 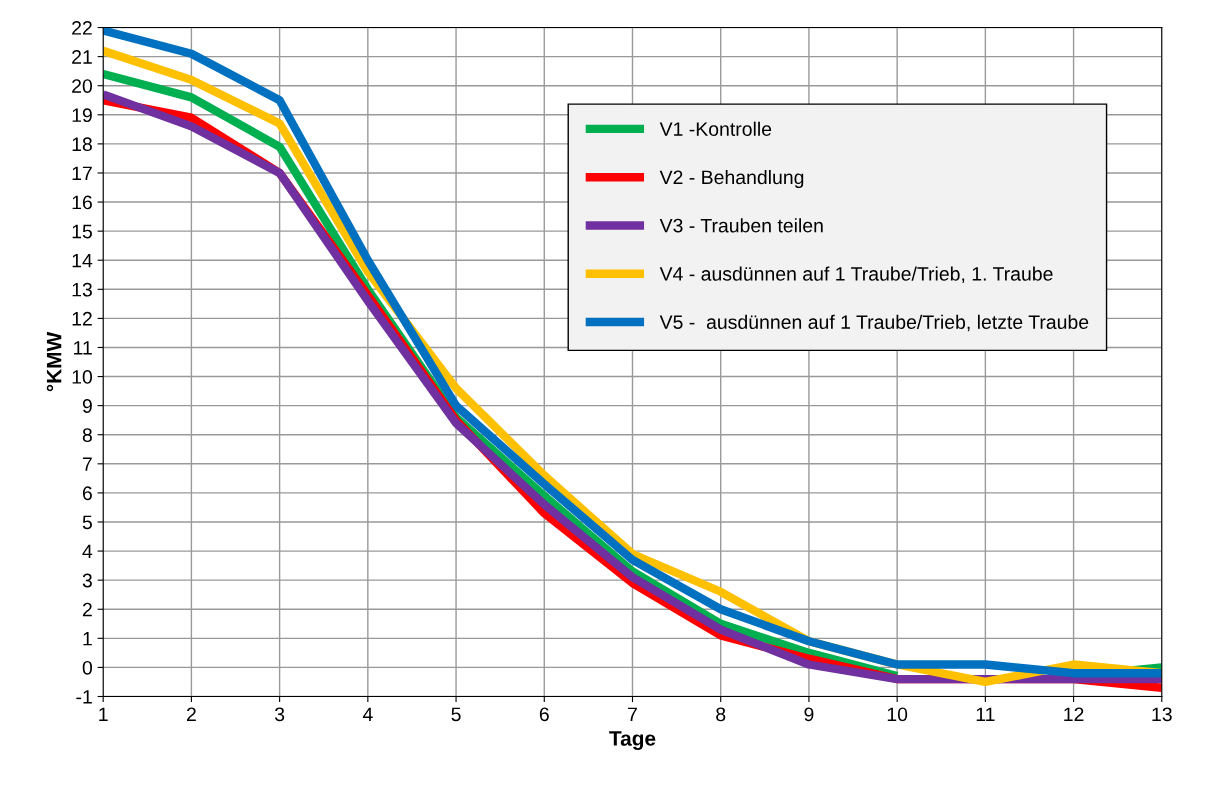 What do you see at coordinates (87, 580) in the screenshot?
I see `y-tick-label: 3` at bounding box center [87, 580].